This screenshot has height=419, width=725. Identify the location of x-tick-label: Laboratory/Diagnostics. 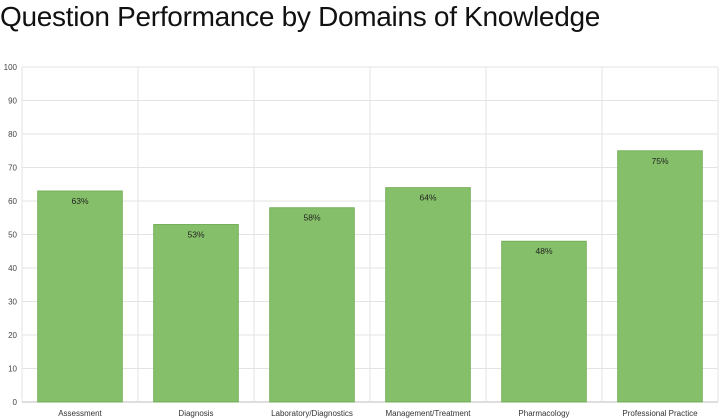
(312, 413).